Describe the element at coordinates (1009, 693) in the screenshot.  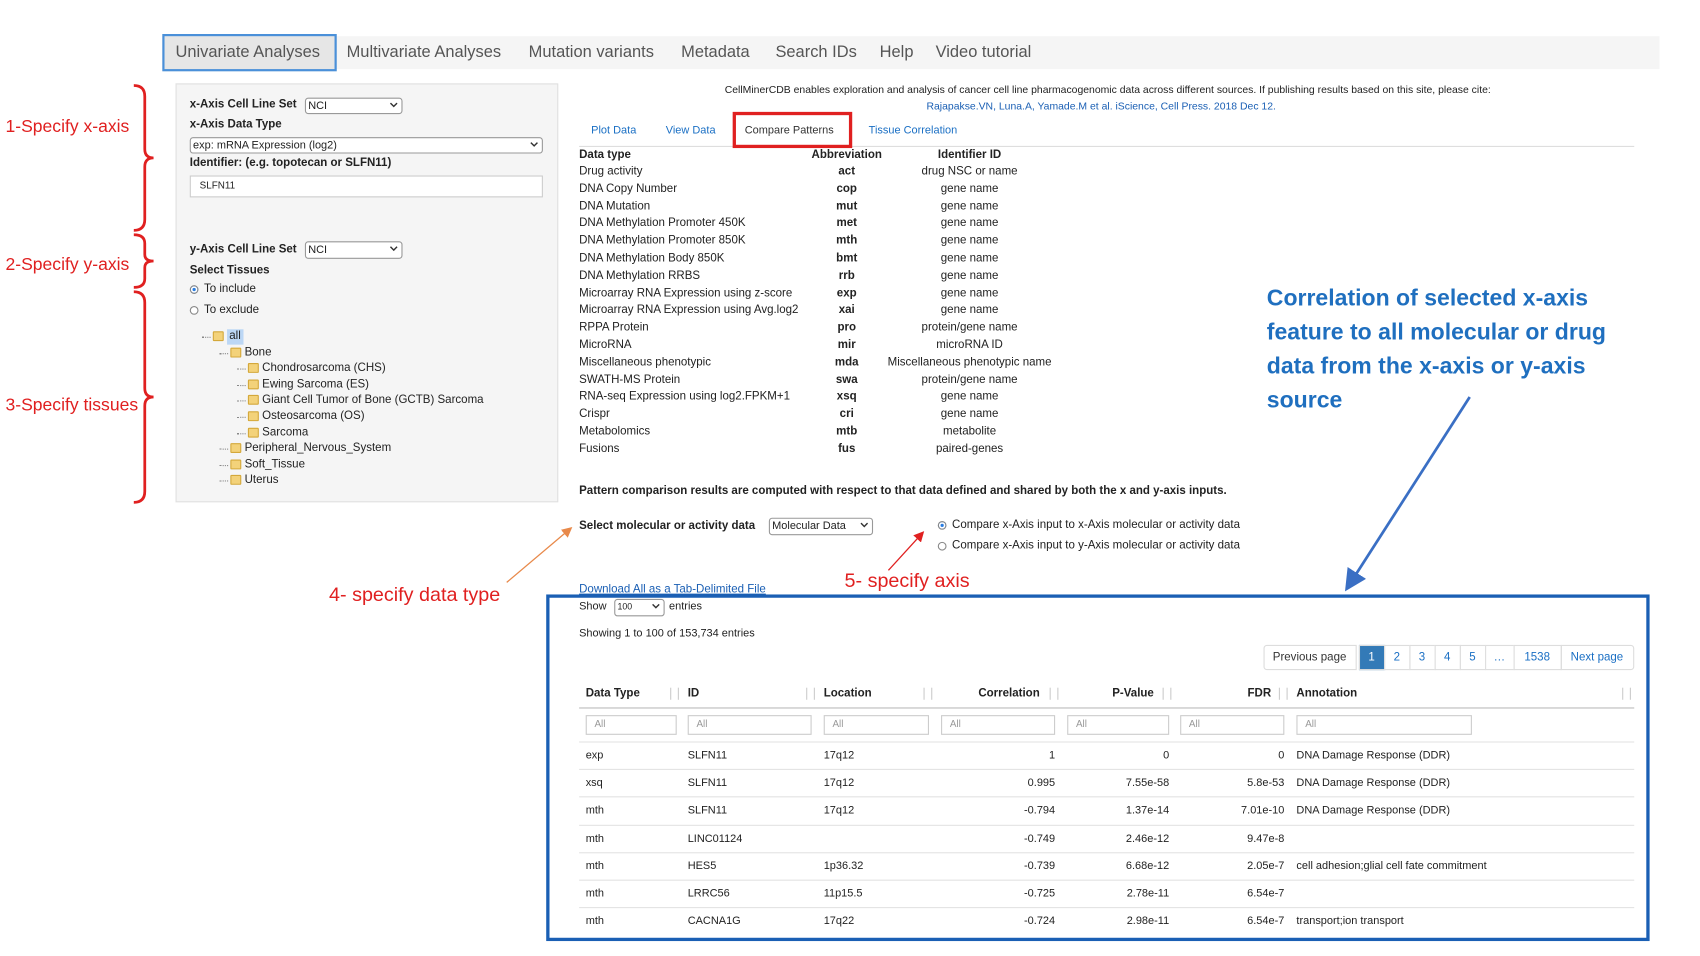
I see `column-header: Correlation` at that location.